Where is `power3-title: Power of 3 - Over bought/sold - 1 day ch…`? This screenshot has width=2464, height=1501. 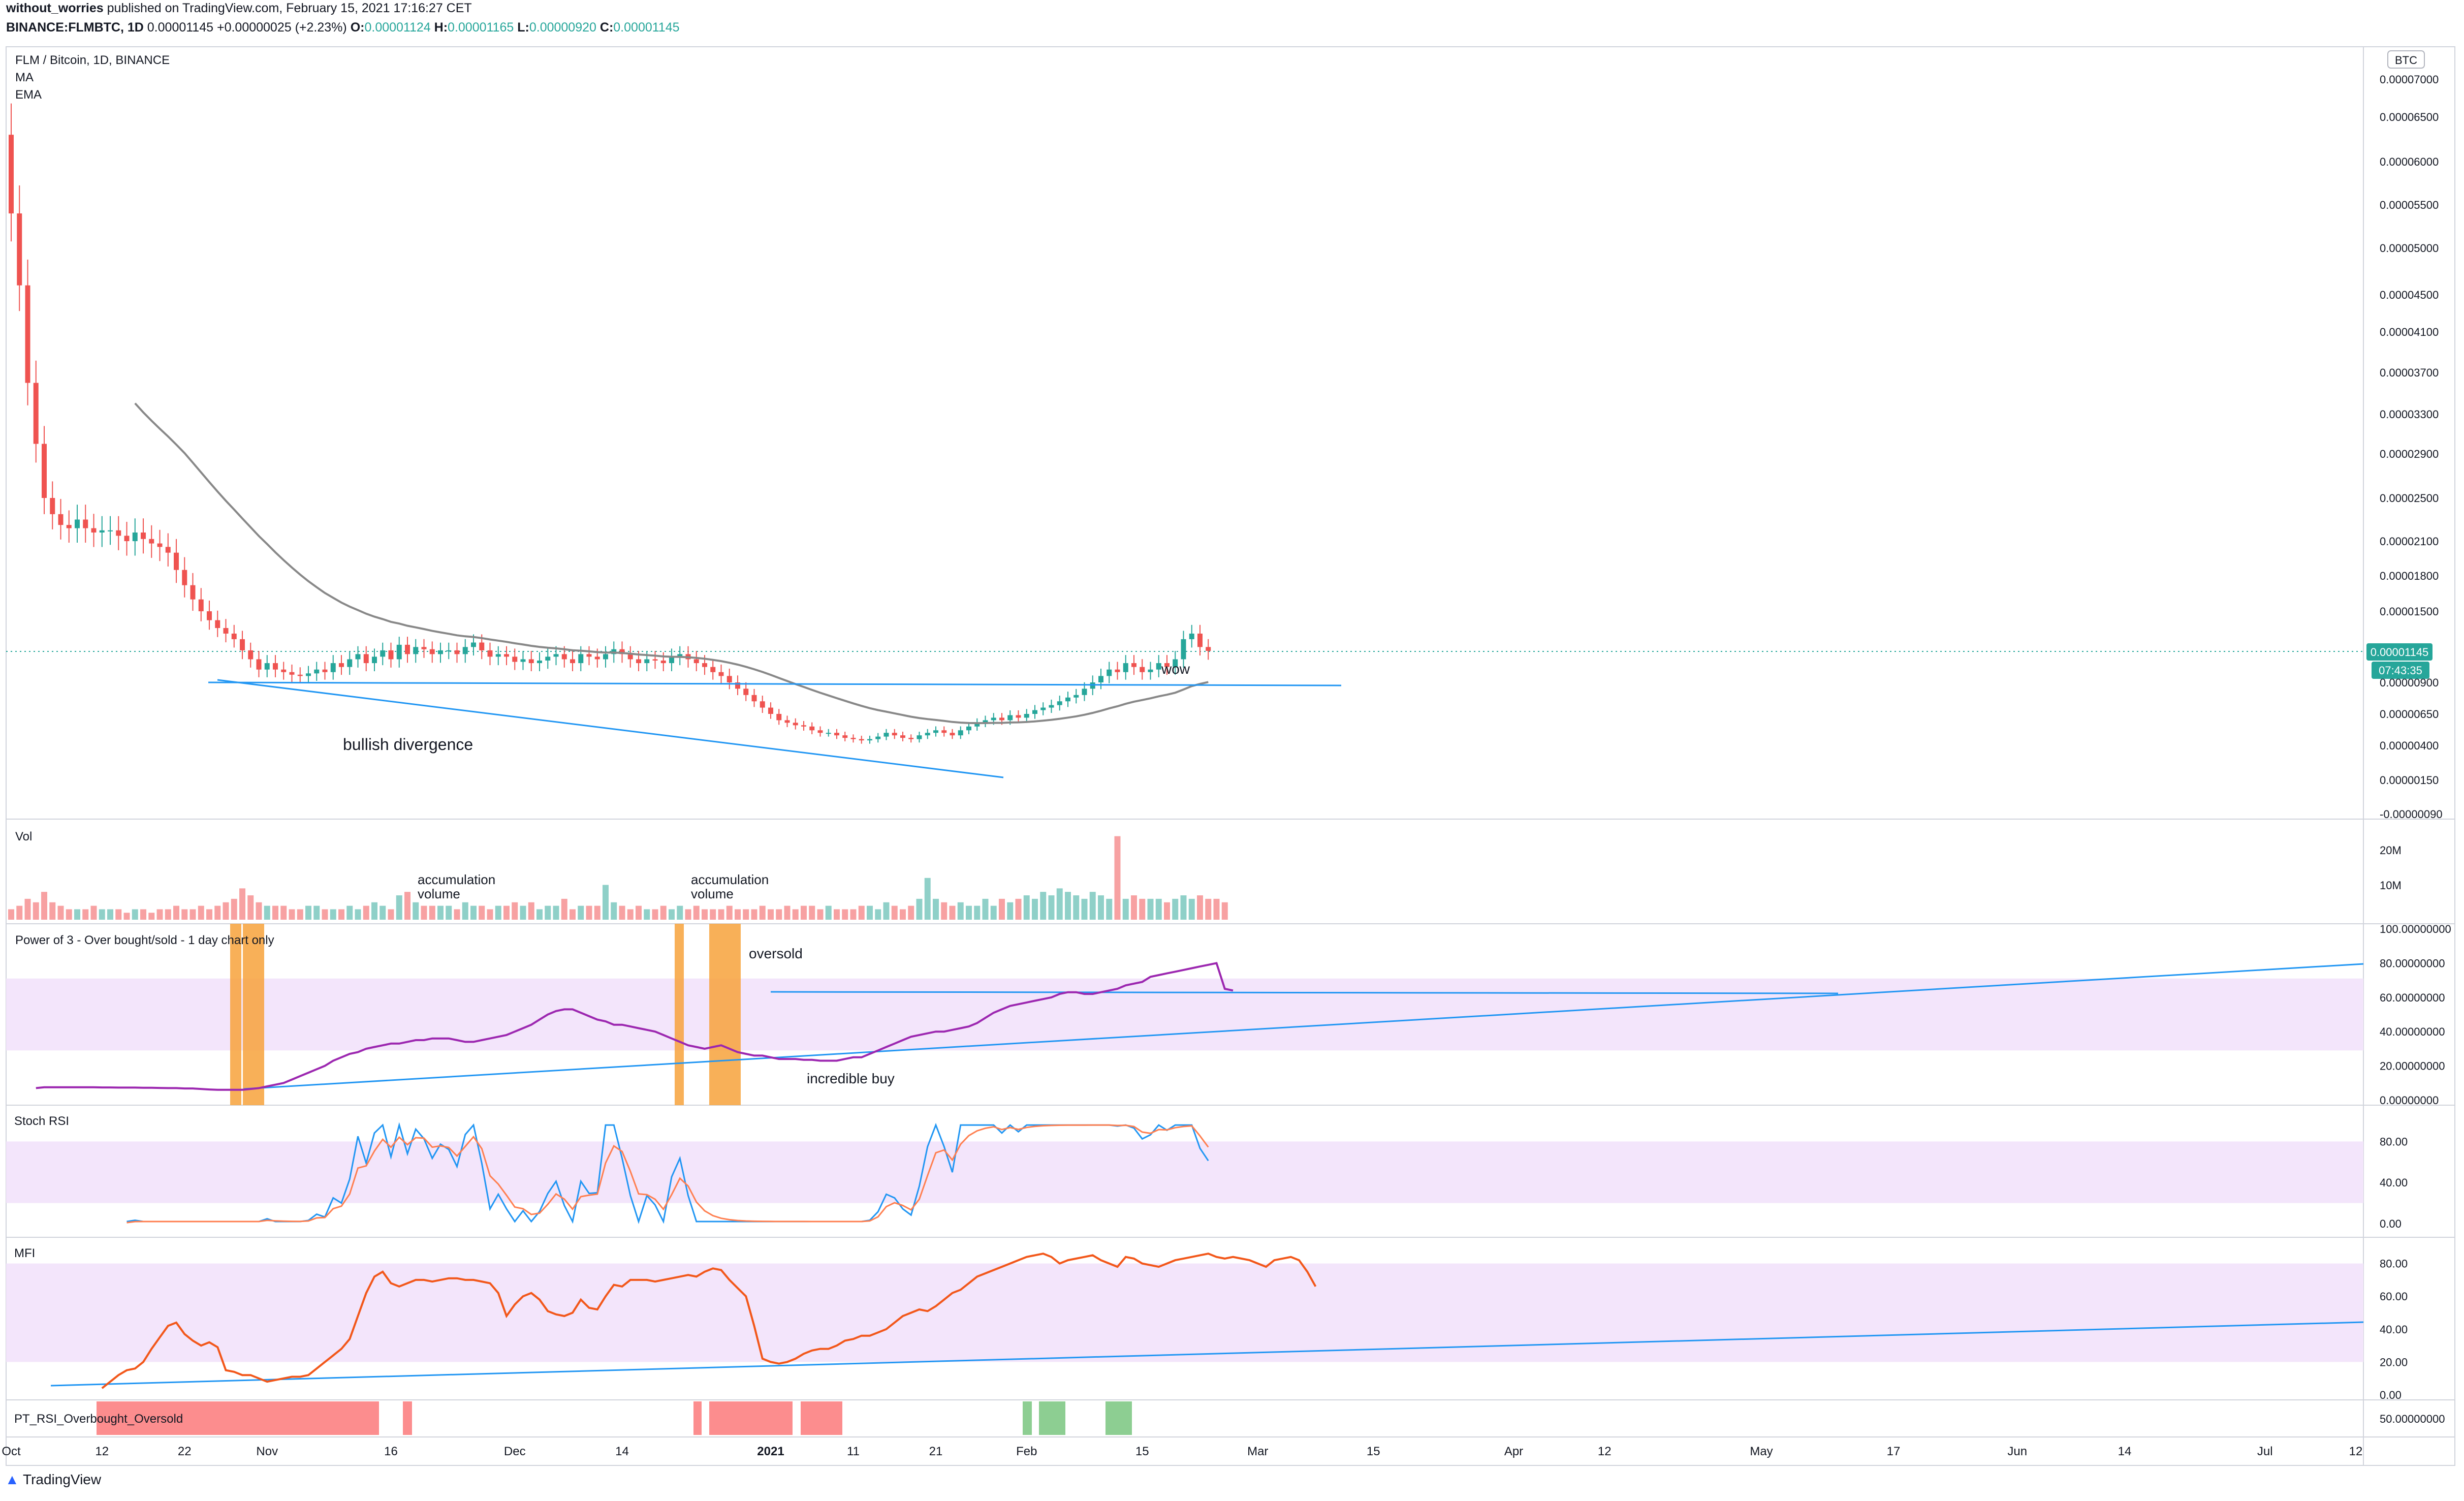 power3-title: Power of 3 - Over bought/sold - 1 day ch… is located at coordinates (144, 940).